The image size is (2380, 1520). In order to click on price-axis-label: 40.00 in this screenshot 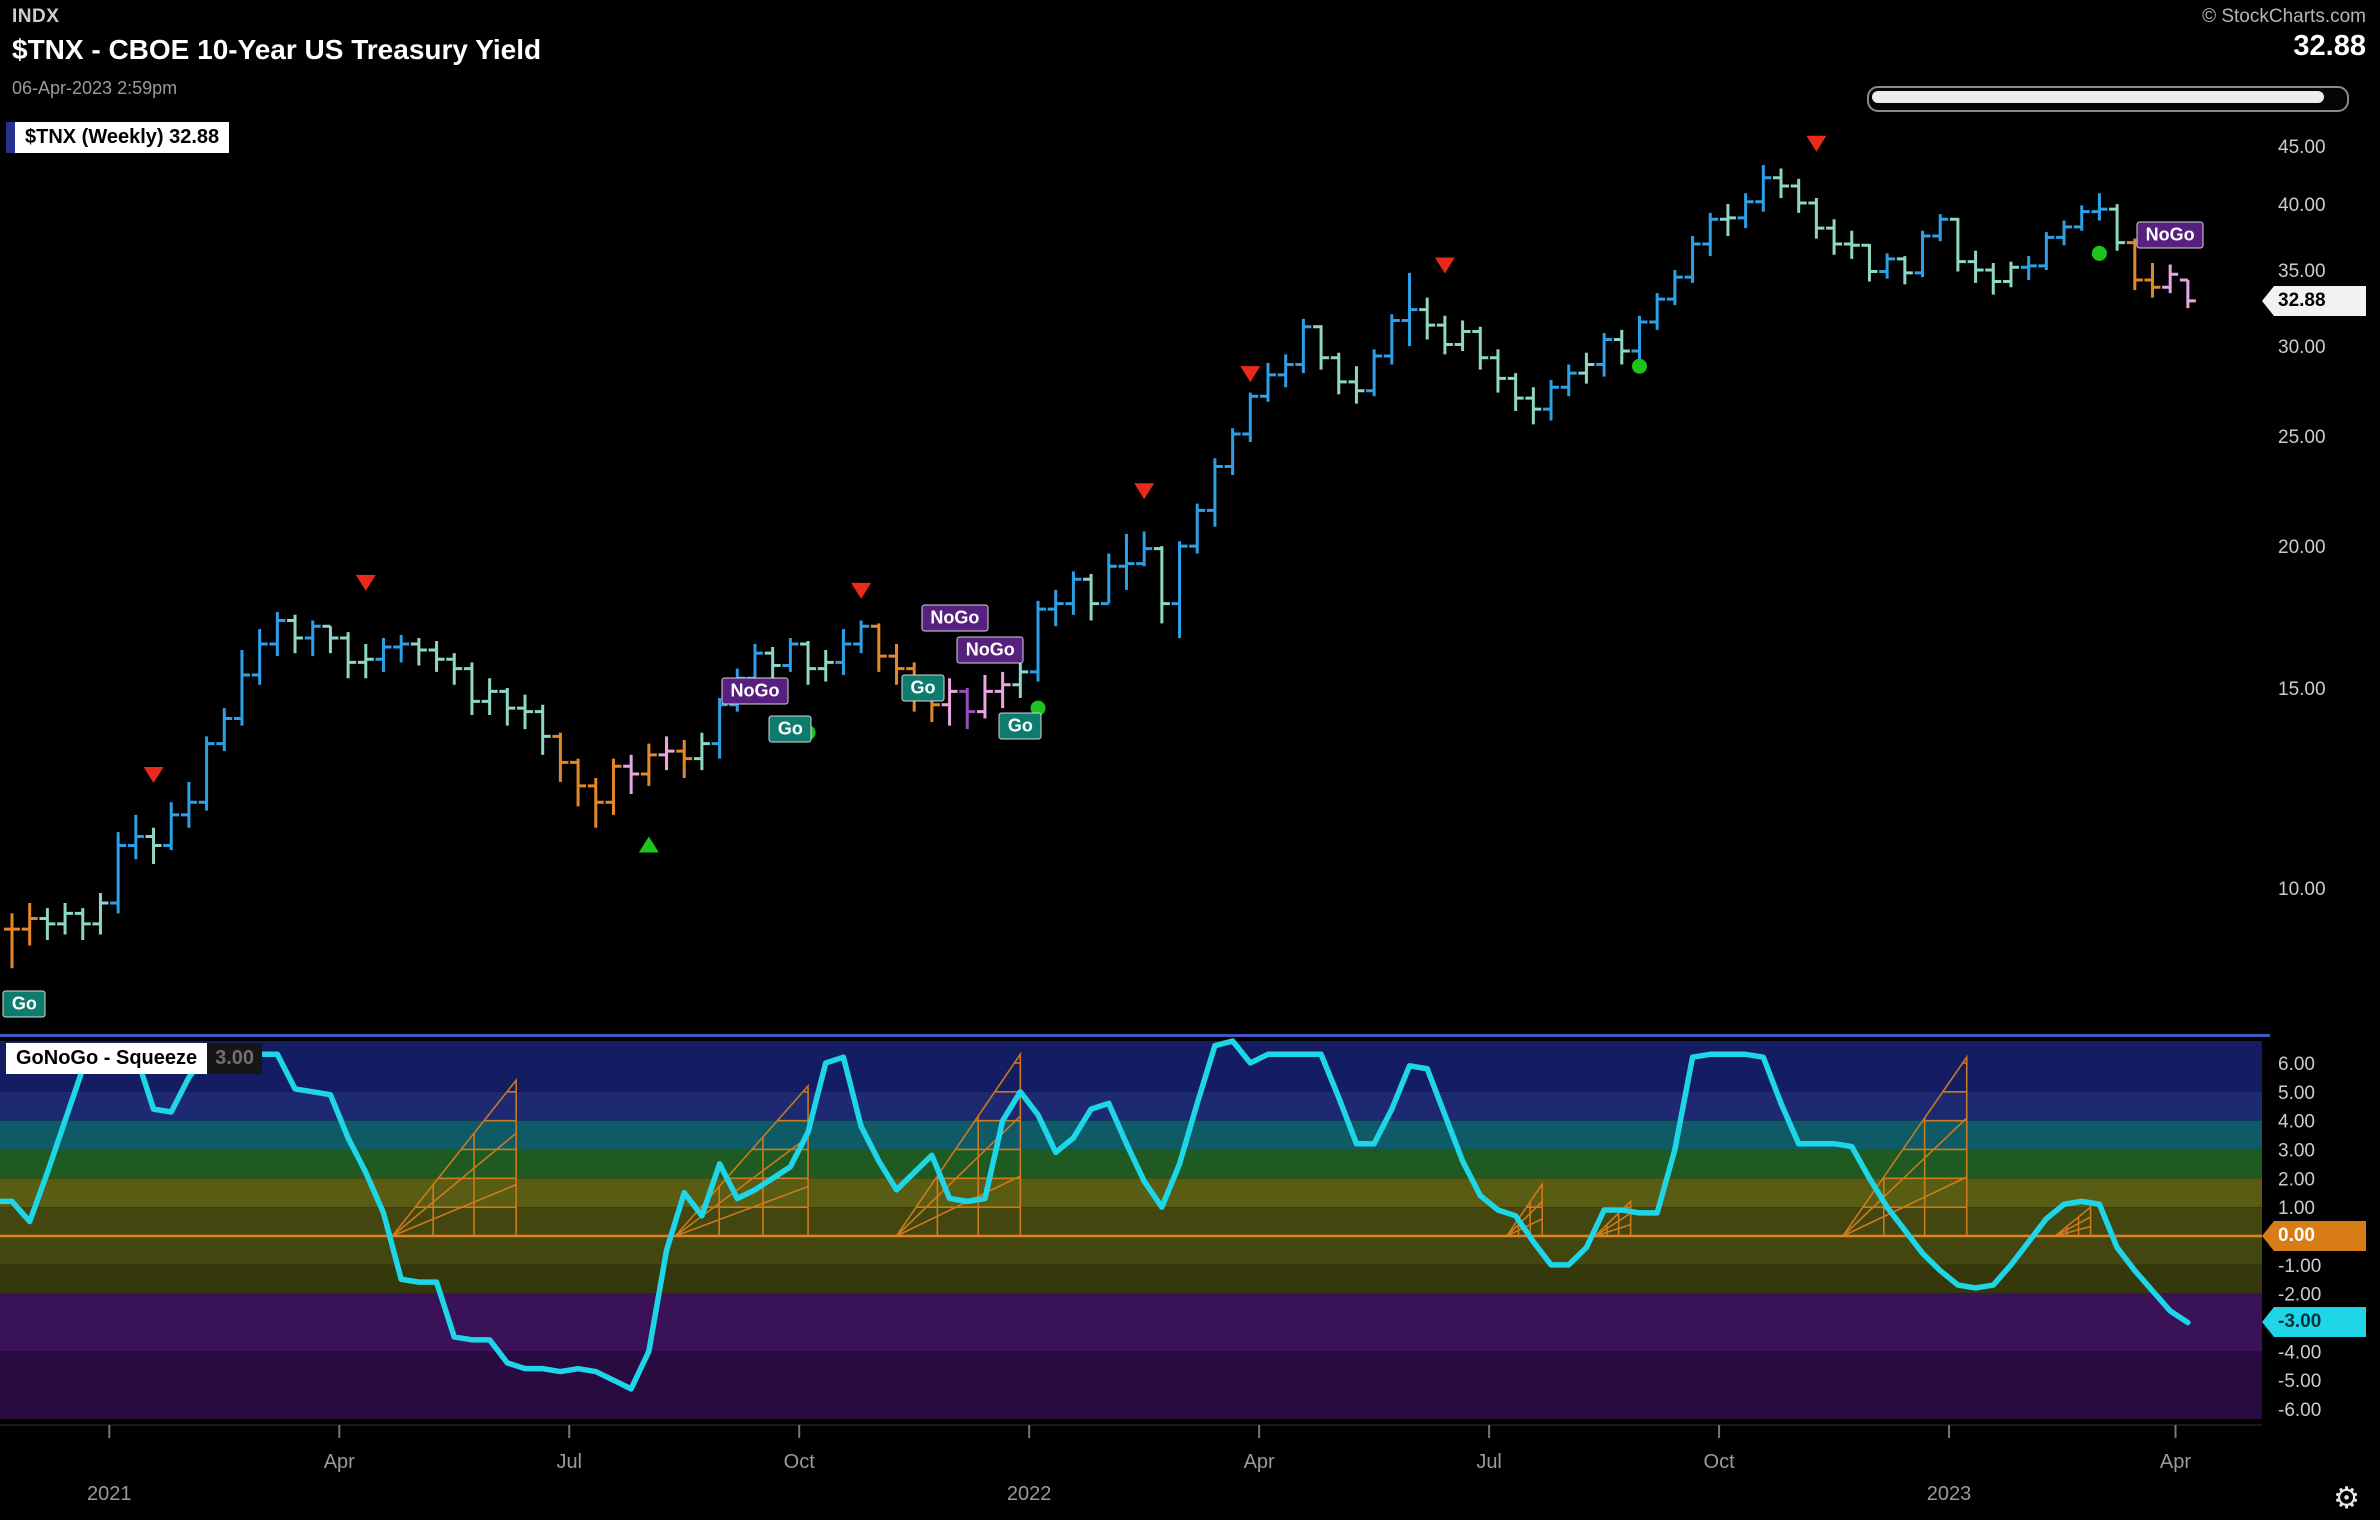, I will do `click(2302, 205)`.